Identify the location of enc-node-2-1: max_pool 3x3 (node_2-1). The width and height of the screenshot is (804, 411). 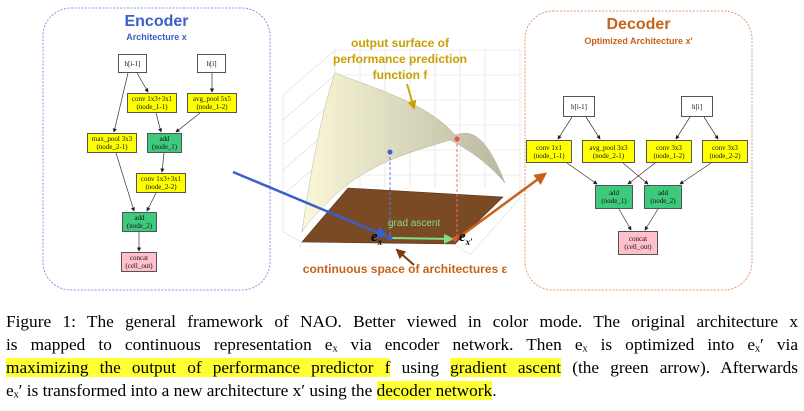
(112, 143).